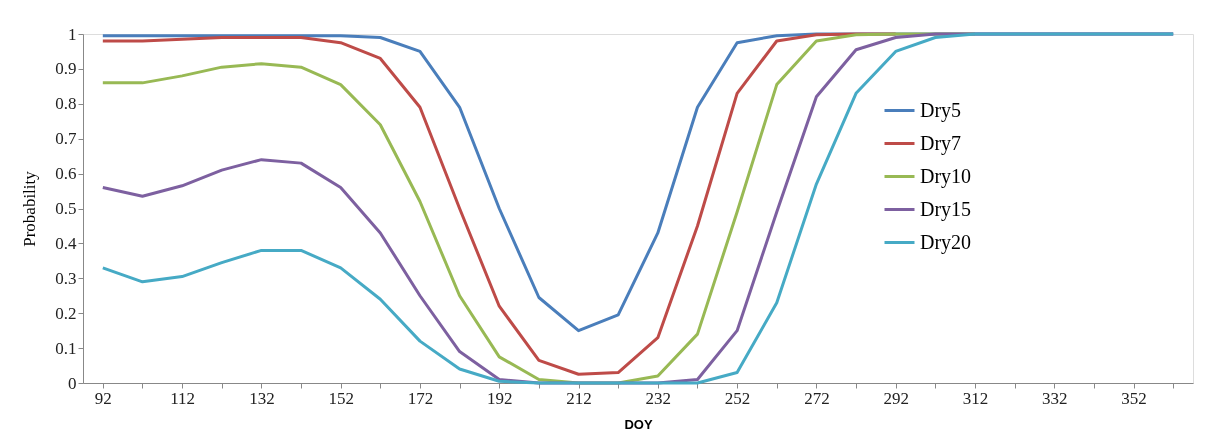 The height and width of the screenshot is (436, 1223). Describe the element at coordinates (817, 398) in the screenshot. I see `x-tick-label: 272` at that location.